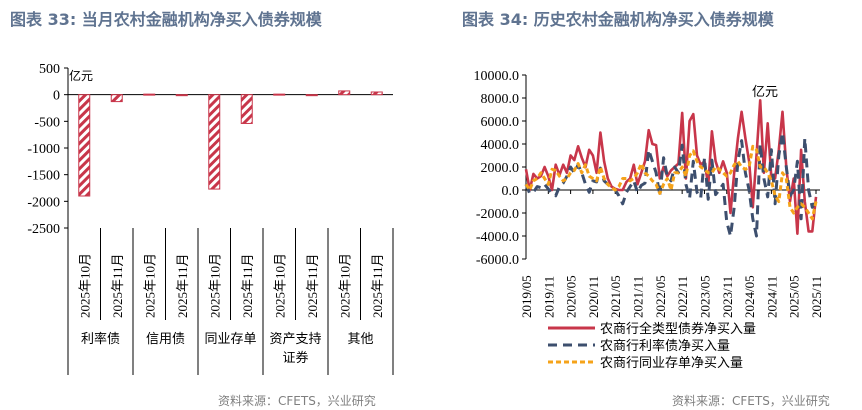  What do you see at coordinates (704, 296) in the screenshot?
I see `right-x-tick-label: 2023/05` at bounding box center [704, 296].